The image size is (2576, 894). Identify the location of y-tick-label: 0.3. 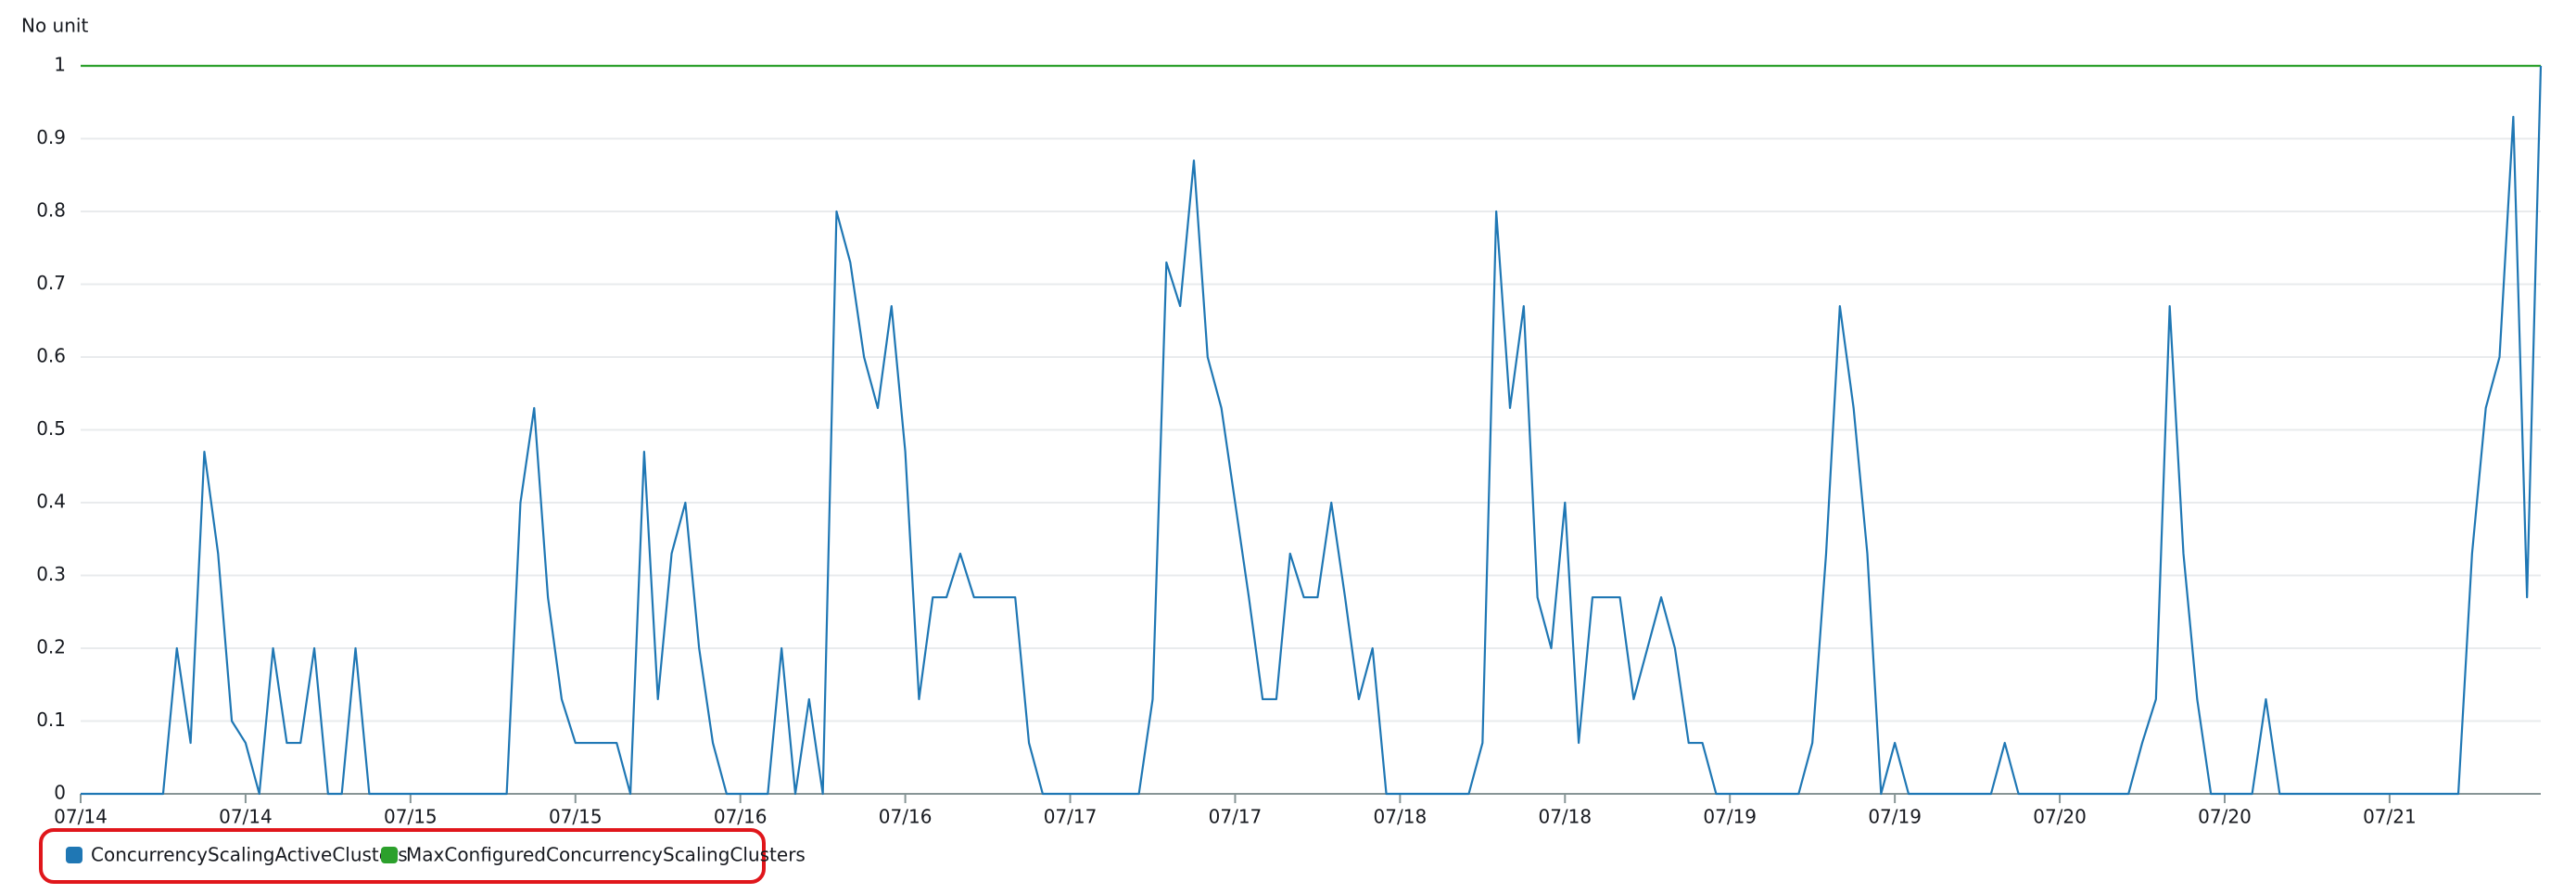
(51, 574).